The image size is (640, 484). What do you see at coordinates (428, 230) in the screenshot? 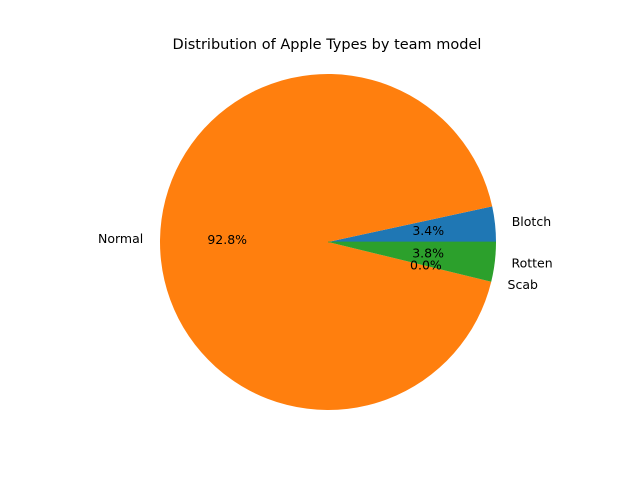
I see `slice-percent-blotch: 3.4%` at bounding box center [428, 230].